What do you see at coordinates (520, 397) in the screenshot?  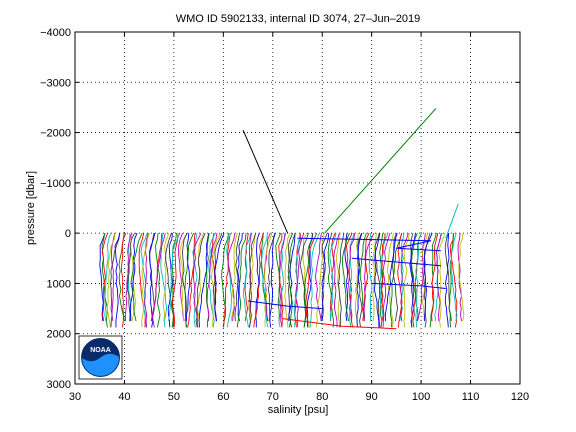 I see `x-tick-label: 120` at bounding box center [520, 397].